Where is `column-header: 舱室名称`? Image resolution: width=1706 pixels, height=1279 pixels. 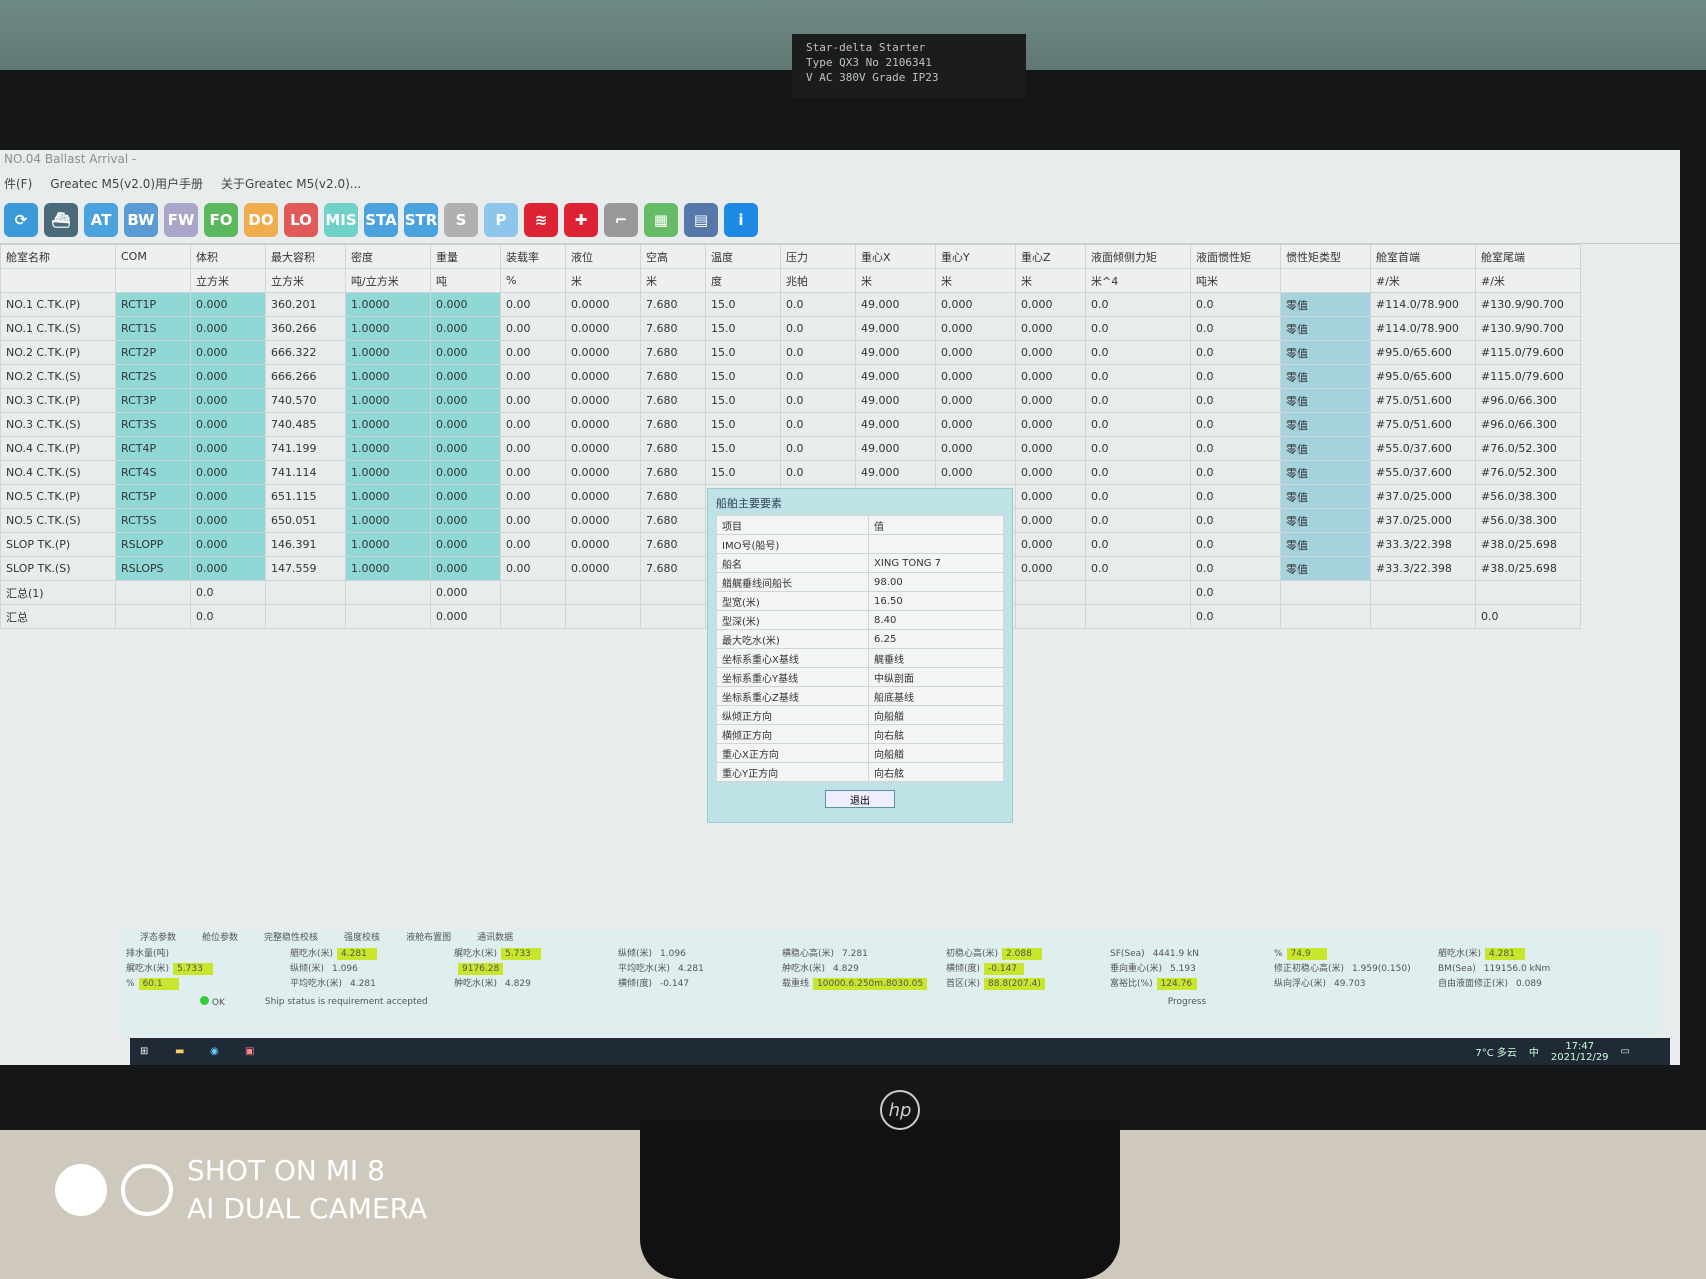
column-header: 舱室名称 is located at coordinates (58, 256).